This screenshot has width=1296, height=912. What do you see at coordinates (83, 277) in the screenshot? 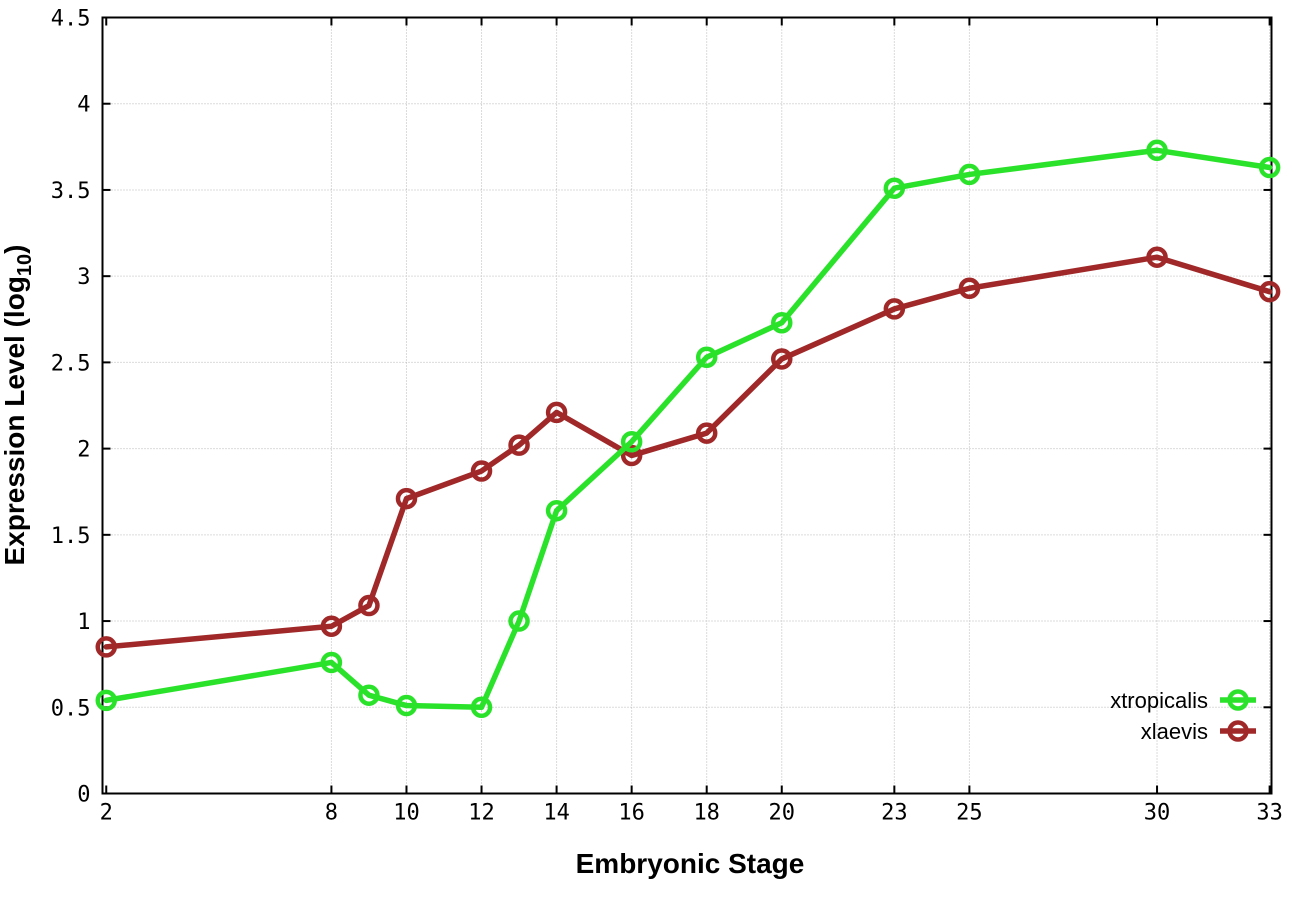
I see `y-tick-label: 3` at bounding box center [83, 277].